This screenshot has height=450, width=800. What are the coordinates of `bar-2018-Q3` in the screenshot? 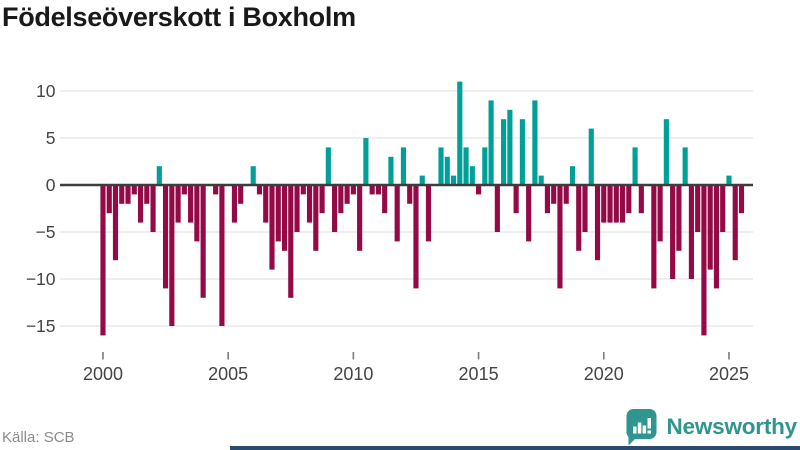 It's located at (566, 194).